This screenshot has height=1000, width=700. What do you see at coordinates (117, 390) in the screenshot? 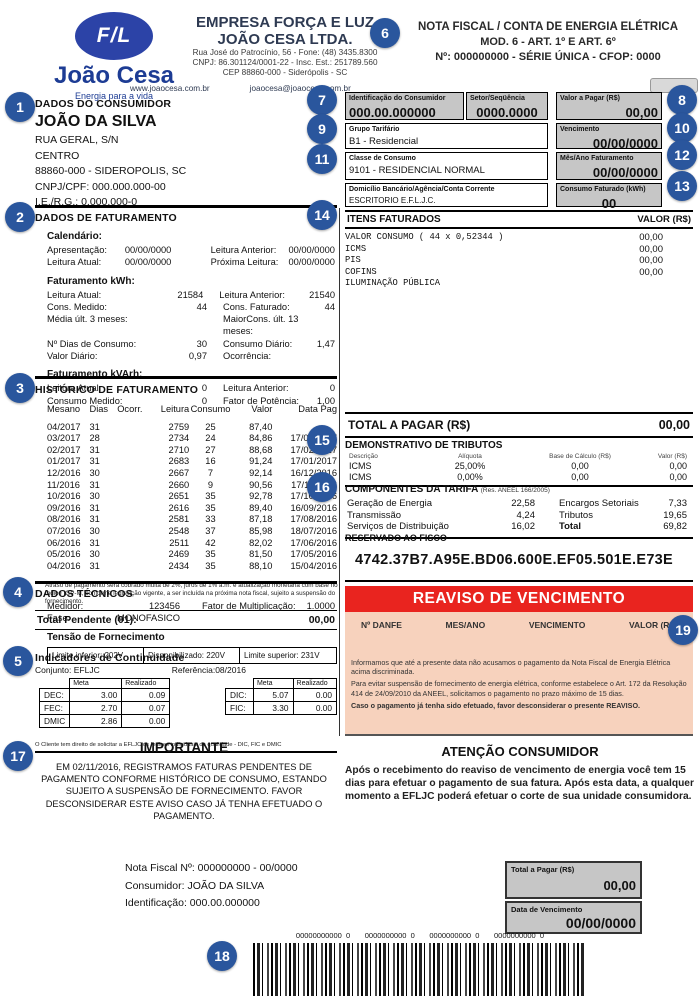
I see `section-title: HISTÓRICO DE FATURAMENTO` at bounding box center [117, 390].